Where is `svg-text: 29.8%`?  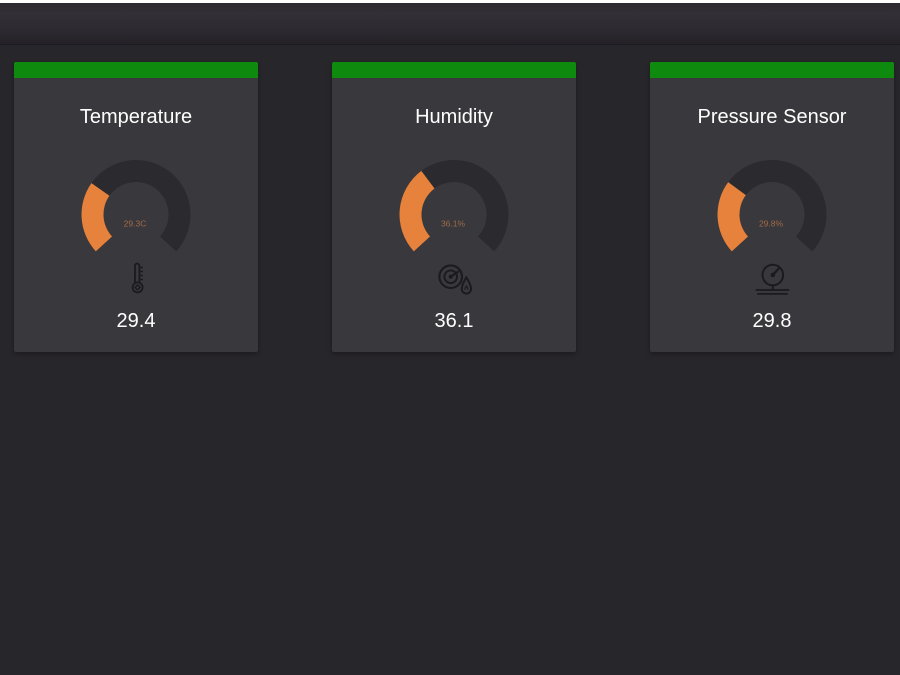
svg-text: 29.8% is located at coordinates (771, 224).